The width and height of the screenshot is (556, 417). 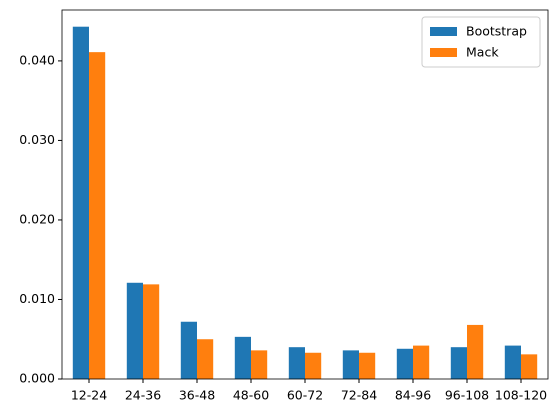 What do you see at coordinates (37, 298) in the screenshot?
I see `y-tick-label: 0.010` at bounding box center [37, 298].